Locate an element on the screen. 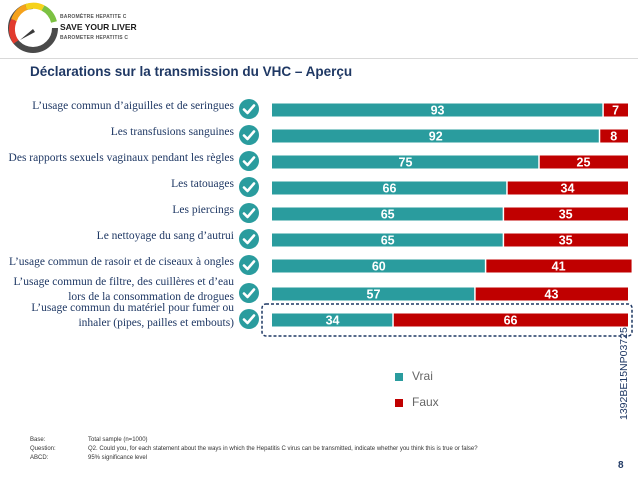 This screenshot has height=479, width=638. logo-caption-bottom: BAROMETER HEPATITIS C is located at coordinates (94, 38).